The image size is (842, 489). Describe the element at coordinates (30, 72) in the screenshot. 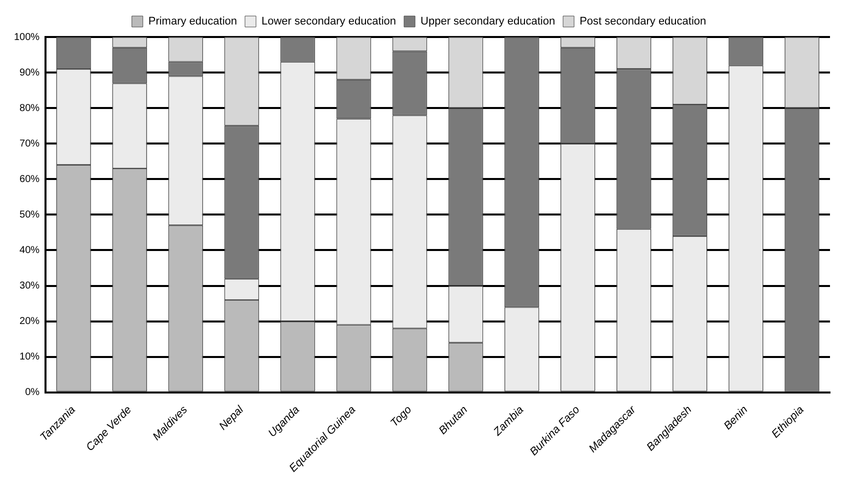

I see `y-tick-label: 90%` at that location.